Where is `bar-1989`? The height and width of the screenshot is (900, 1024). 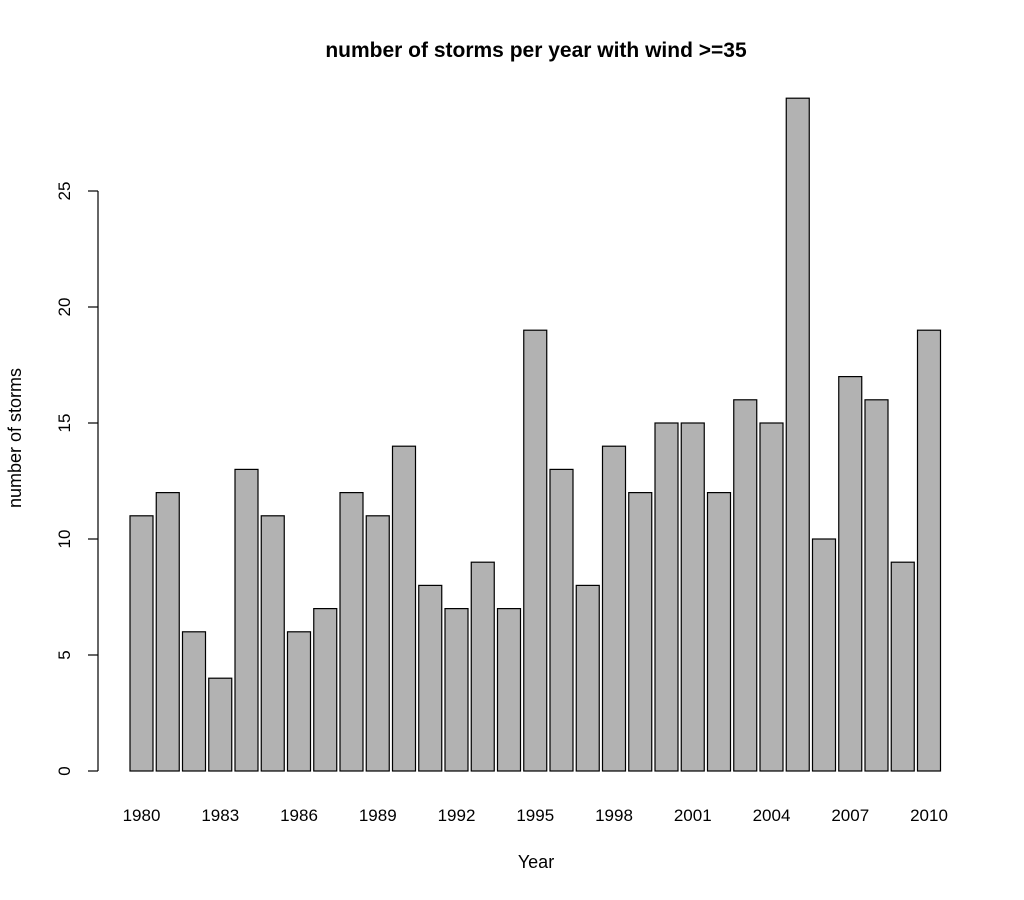
bar-1989 is located at coordinates (377, 643).